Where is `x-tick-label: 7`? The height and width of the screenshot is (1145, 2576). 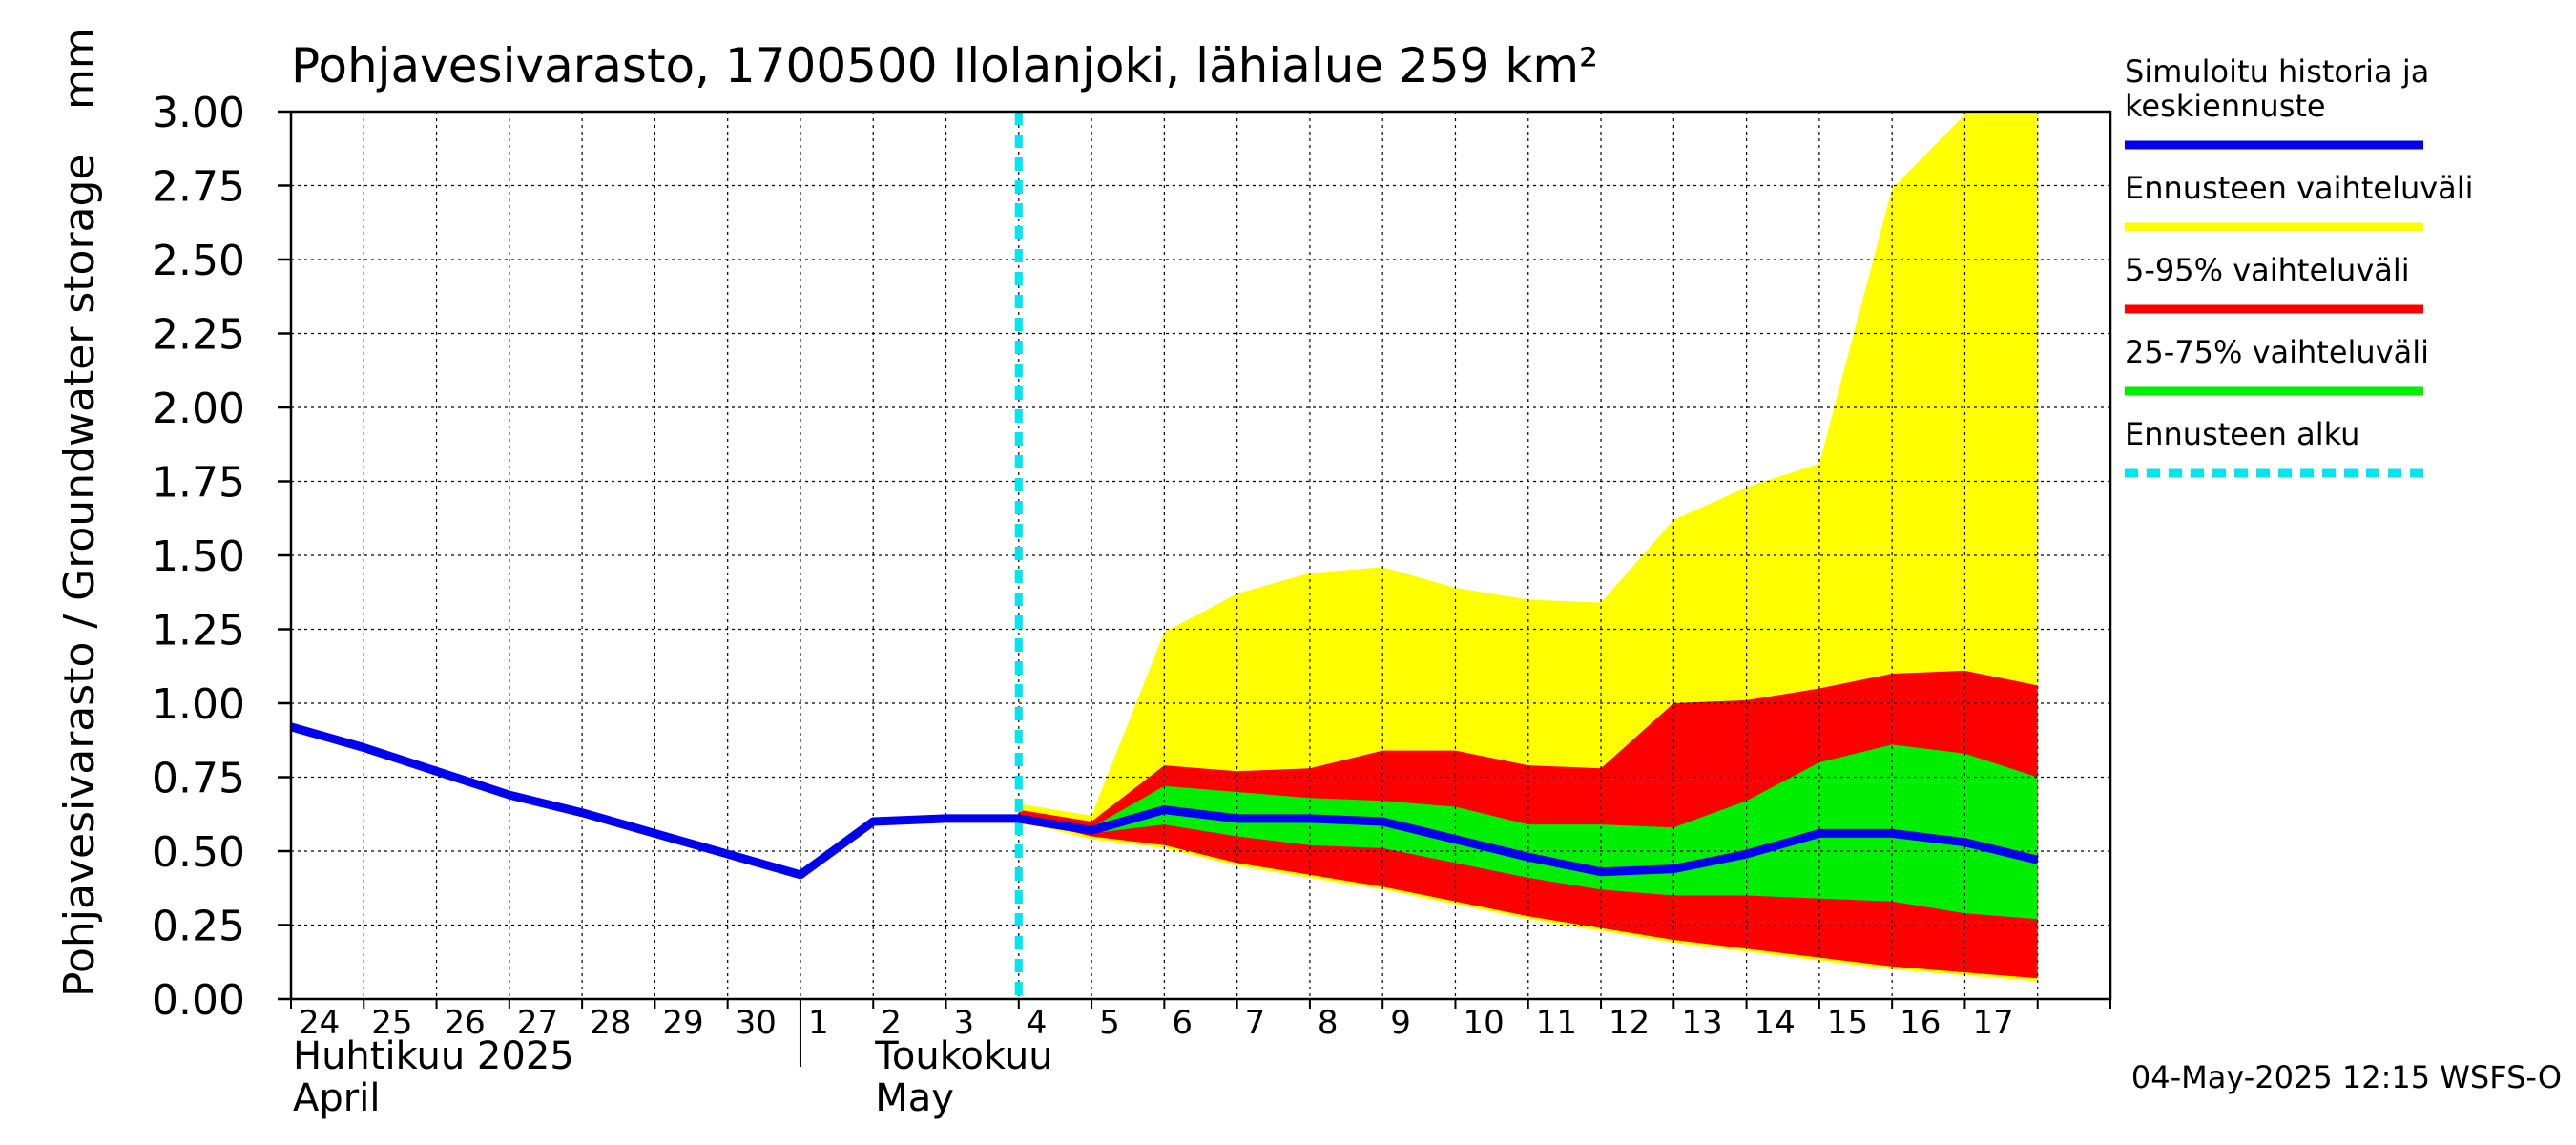
x-tick-label: 7 is located at coordinates (1255, 1023).